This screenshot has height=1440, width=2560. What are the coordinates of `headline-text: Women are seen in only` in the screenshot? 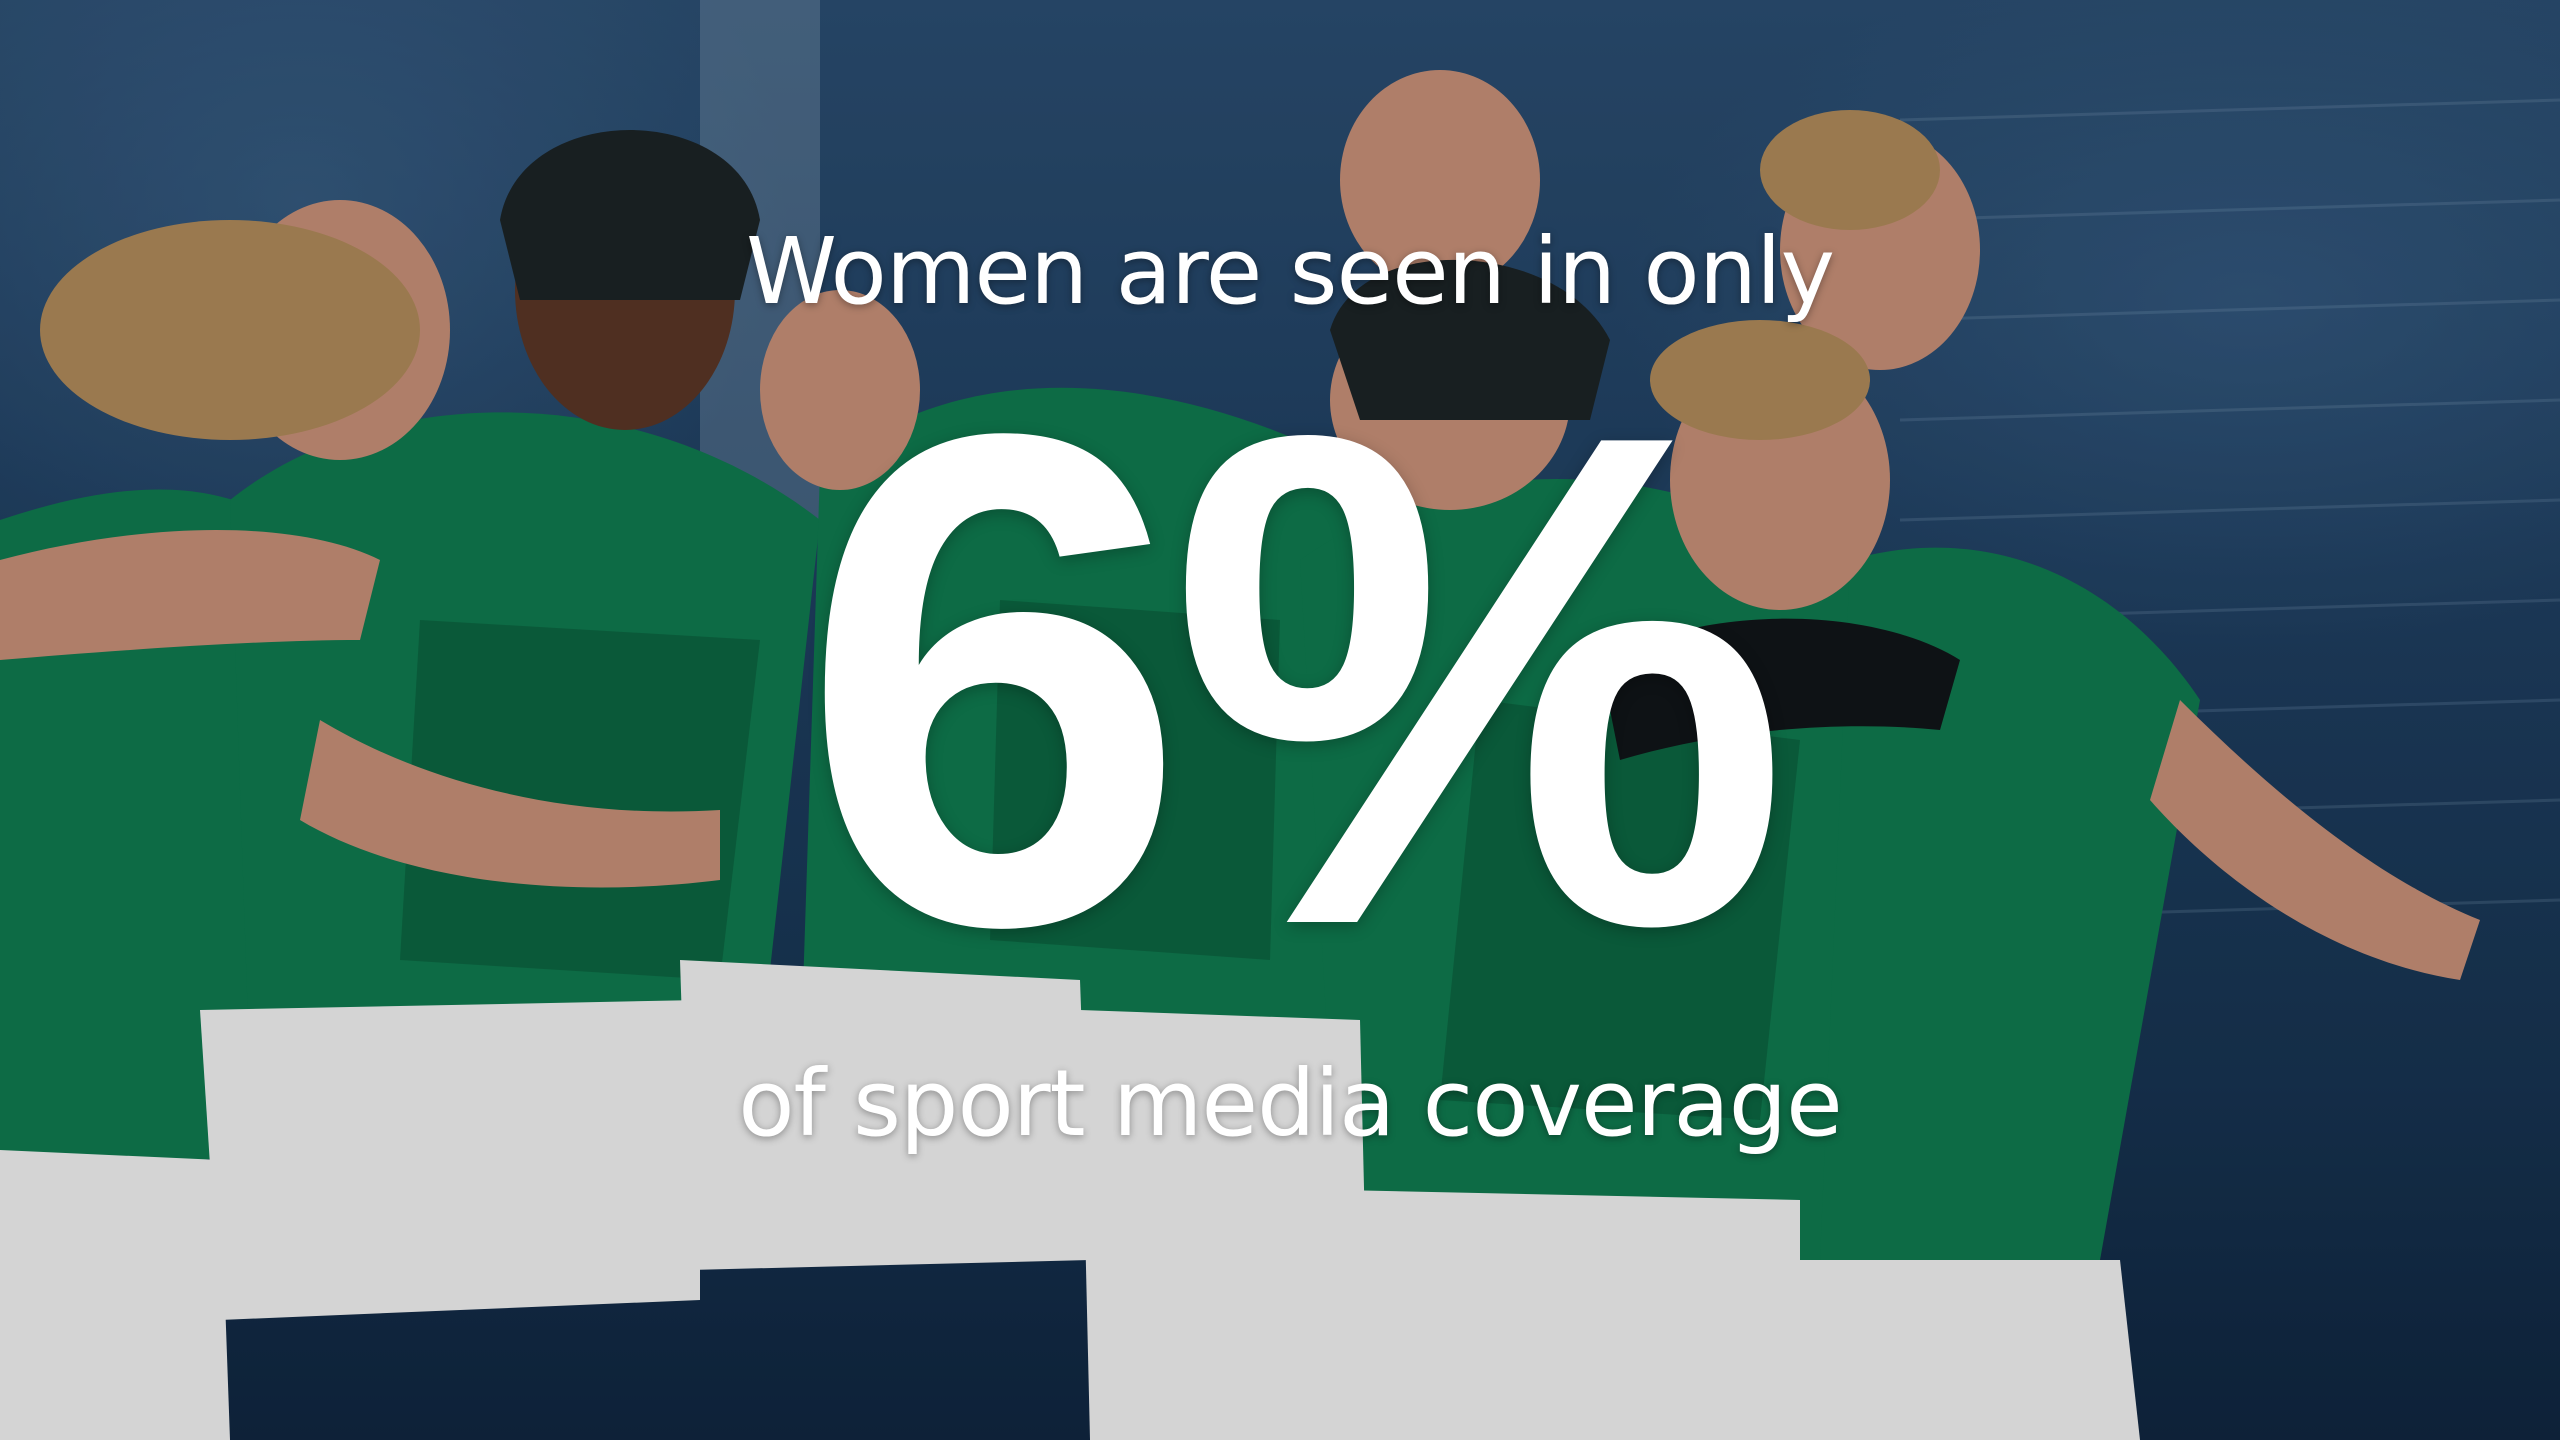 It's located at (1290, 271).